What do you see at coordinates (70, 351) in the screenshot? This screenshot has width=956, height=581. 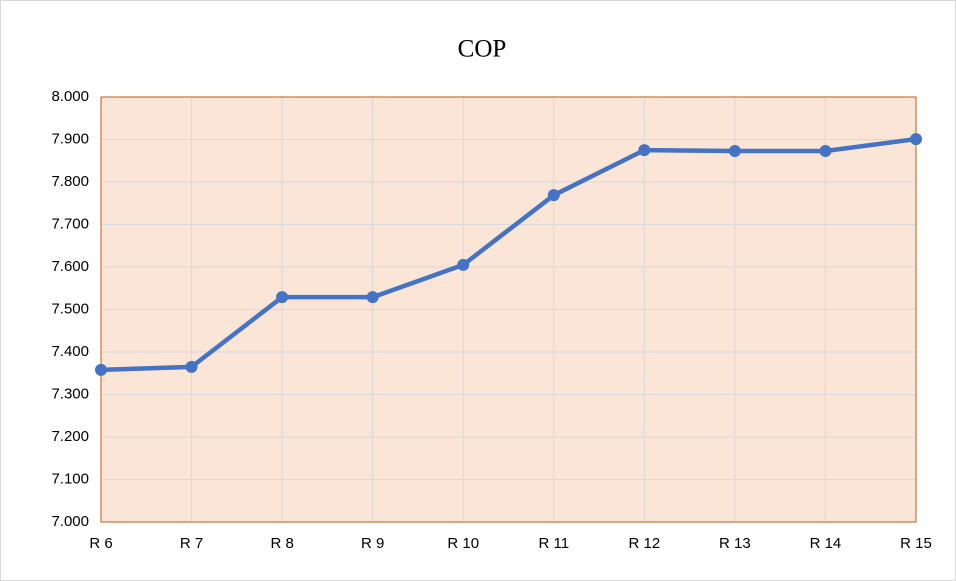 I see `y-tick-label: 7.400` at bounding box center [70, 351].